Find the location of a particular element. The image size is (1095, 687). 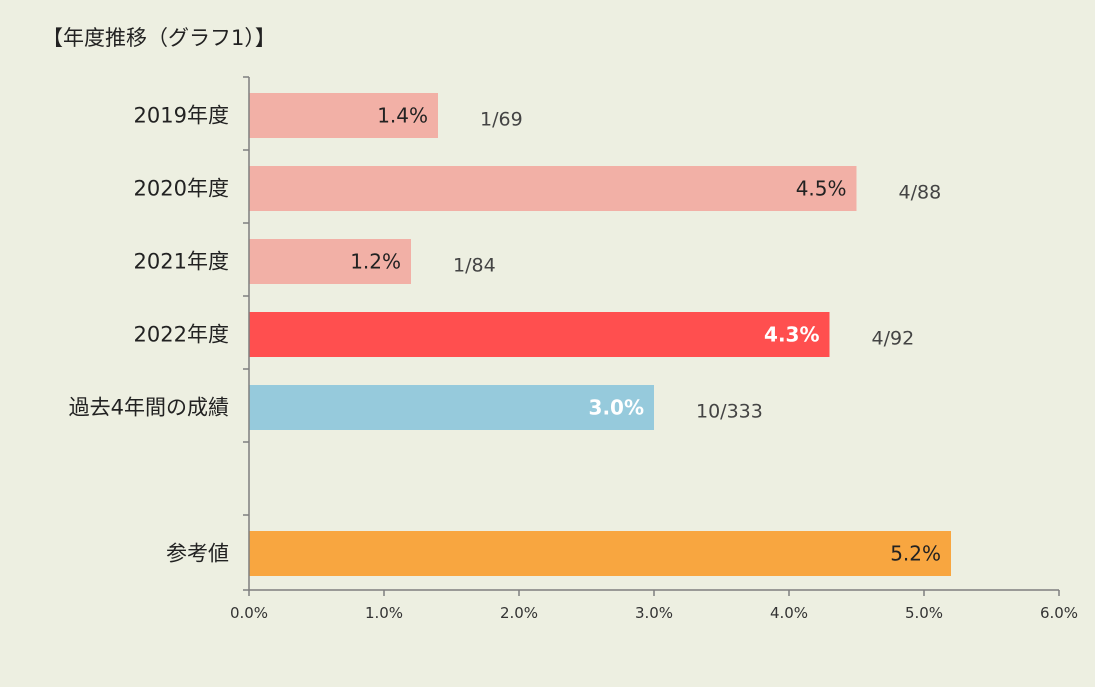

ratio-label: 4/88 is located at coordinates (920, 193).